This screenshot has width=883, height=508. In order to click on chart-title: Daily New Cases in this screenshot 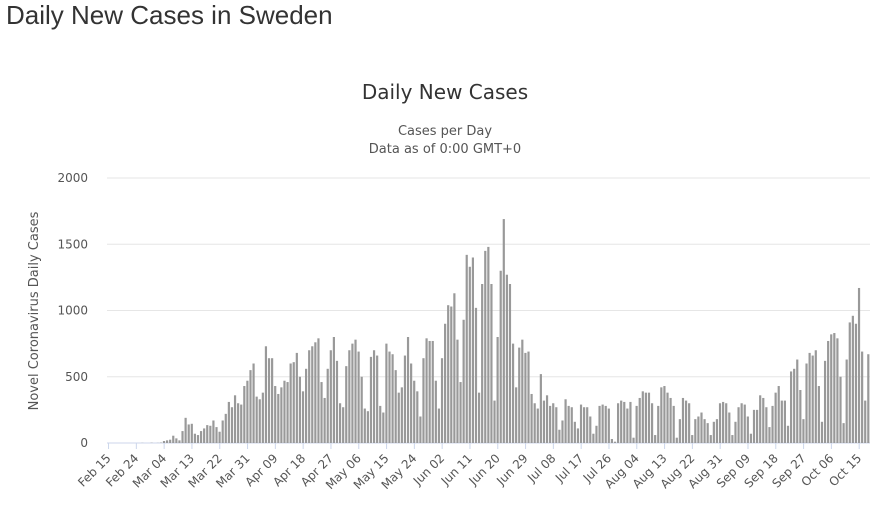, I will do `click(445, 92)`.